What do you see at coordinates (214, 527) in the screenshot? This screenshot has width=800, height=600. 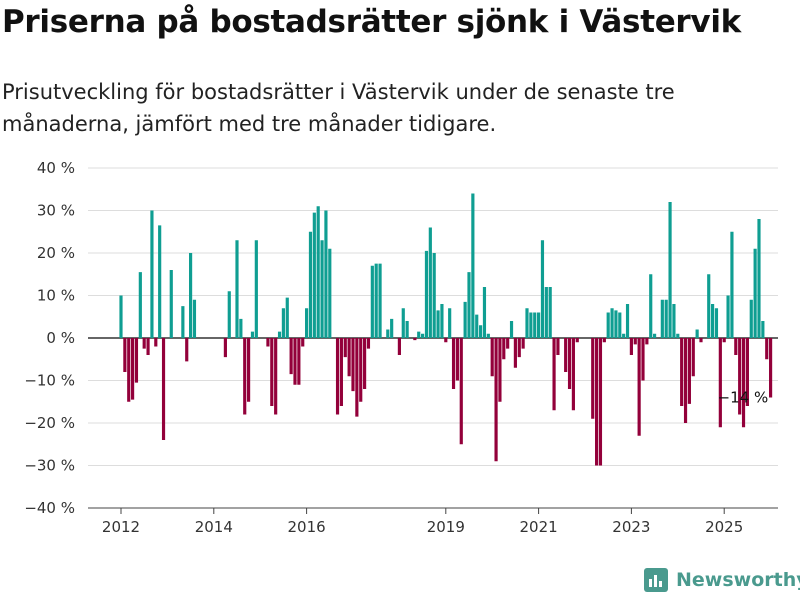 I see `x-tick-label: 2014` at bounding box center [214, 527].